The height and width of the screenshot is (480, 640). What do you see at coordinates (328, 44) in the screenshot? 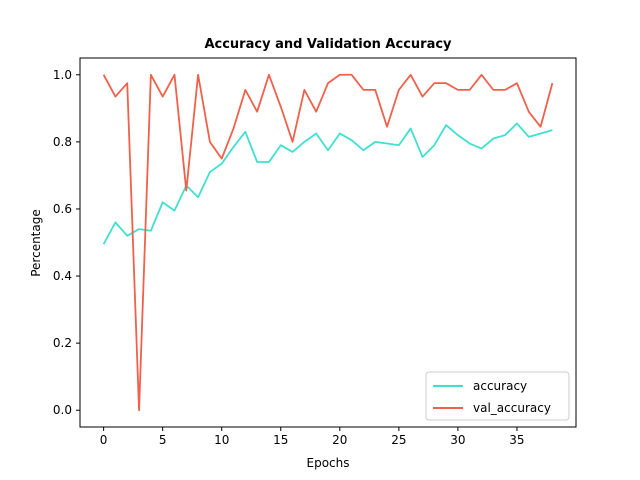
I see `chart-title: Accuracy and Validation Accuracy` at bounding box center [328, 44].